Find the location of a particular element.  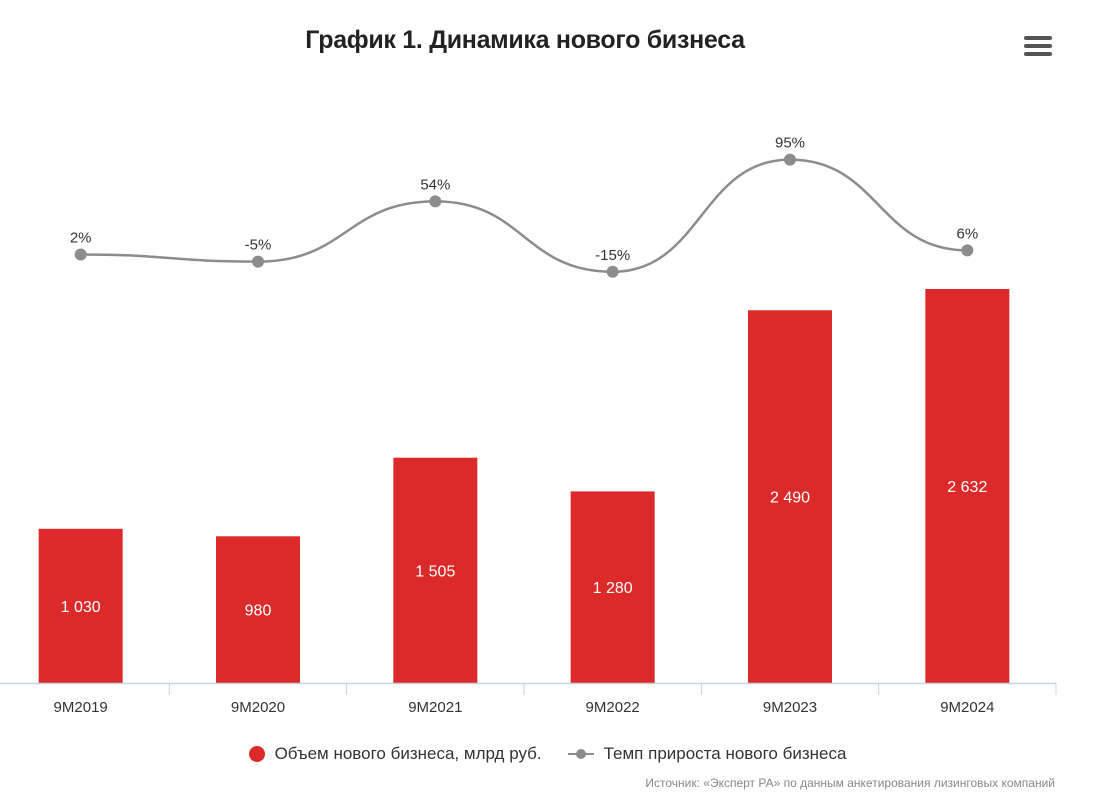

legend-marker-volume is located at coordinates (256, 754).